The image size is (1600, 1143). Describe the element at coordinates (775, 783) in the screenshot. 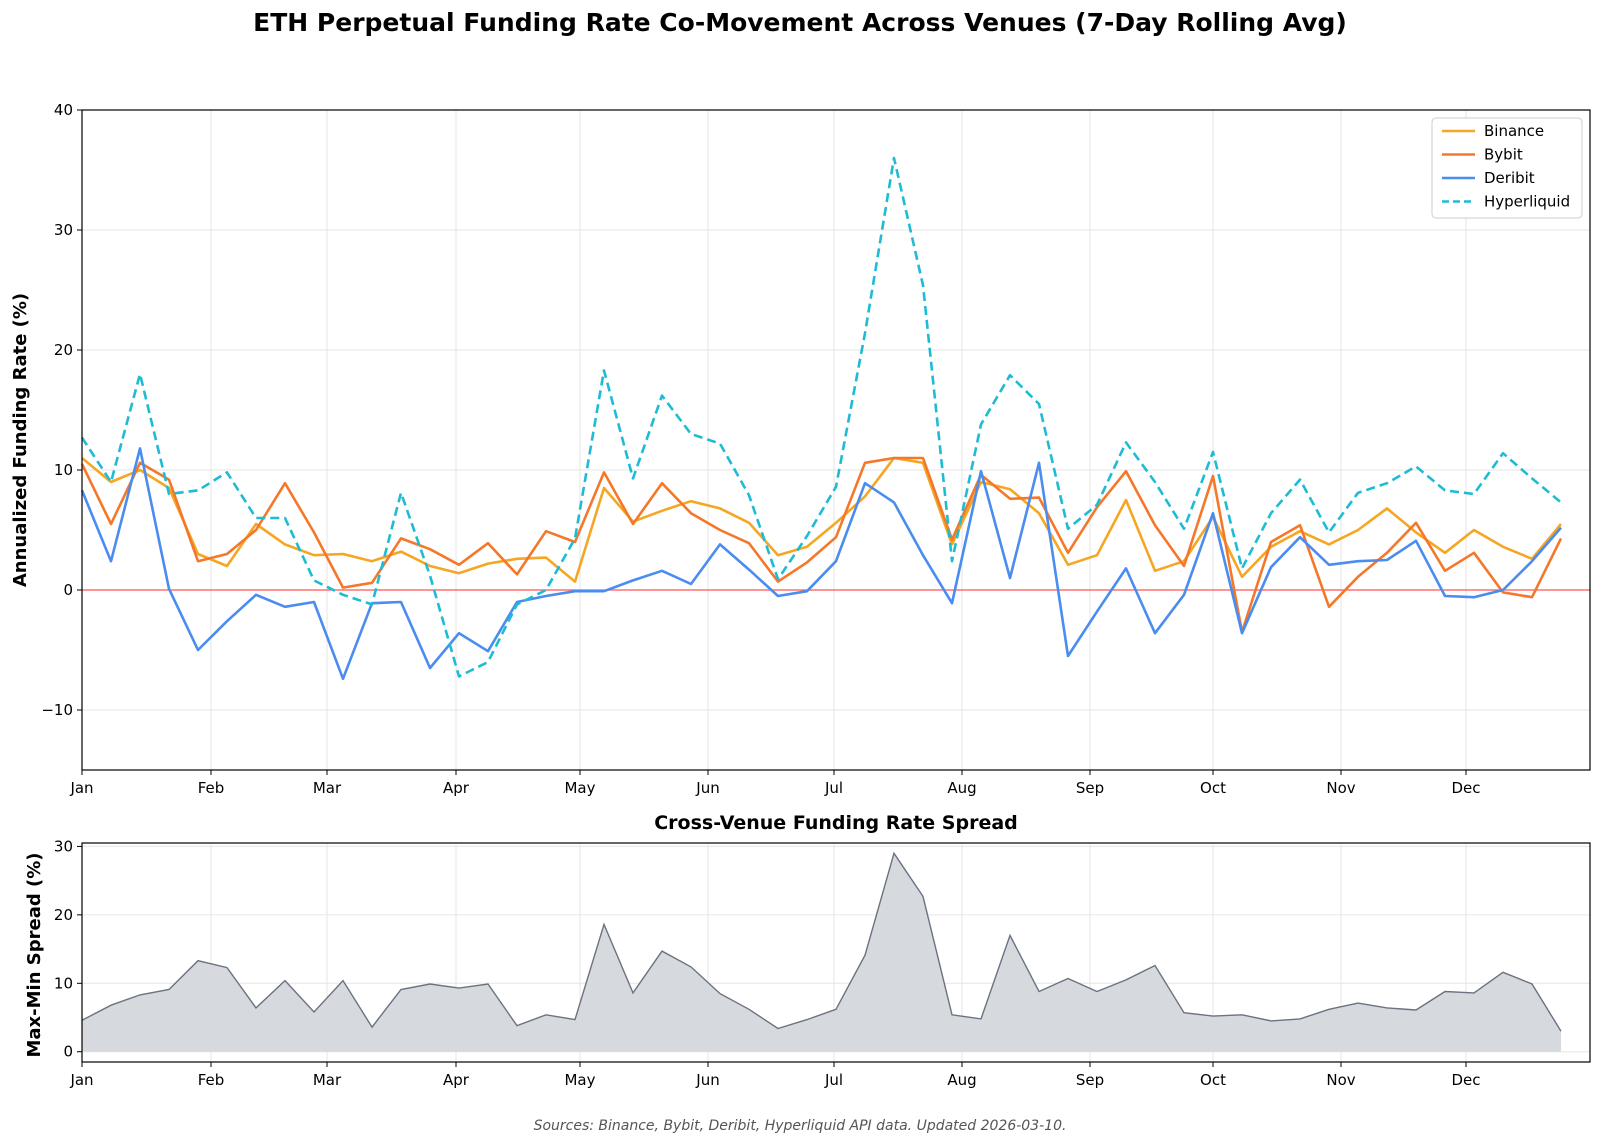

I see `top-x-ticks: Jan Feb Mar Apr May Jun Jul Aug Sep Oct Nov Dec` at that location.